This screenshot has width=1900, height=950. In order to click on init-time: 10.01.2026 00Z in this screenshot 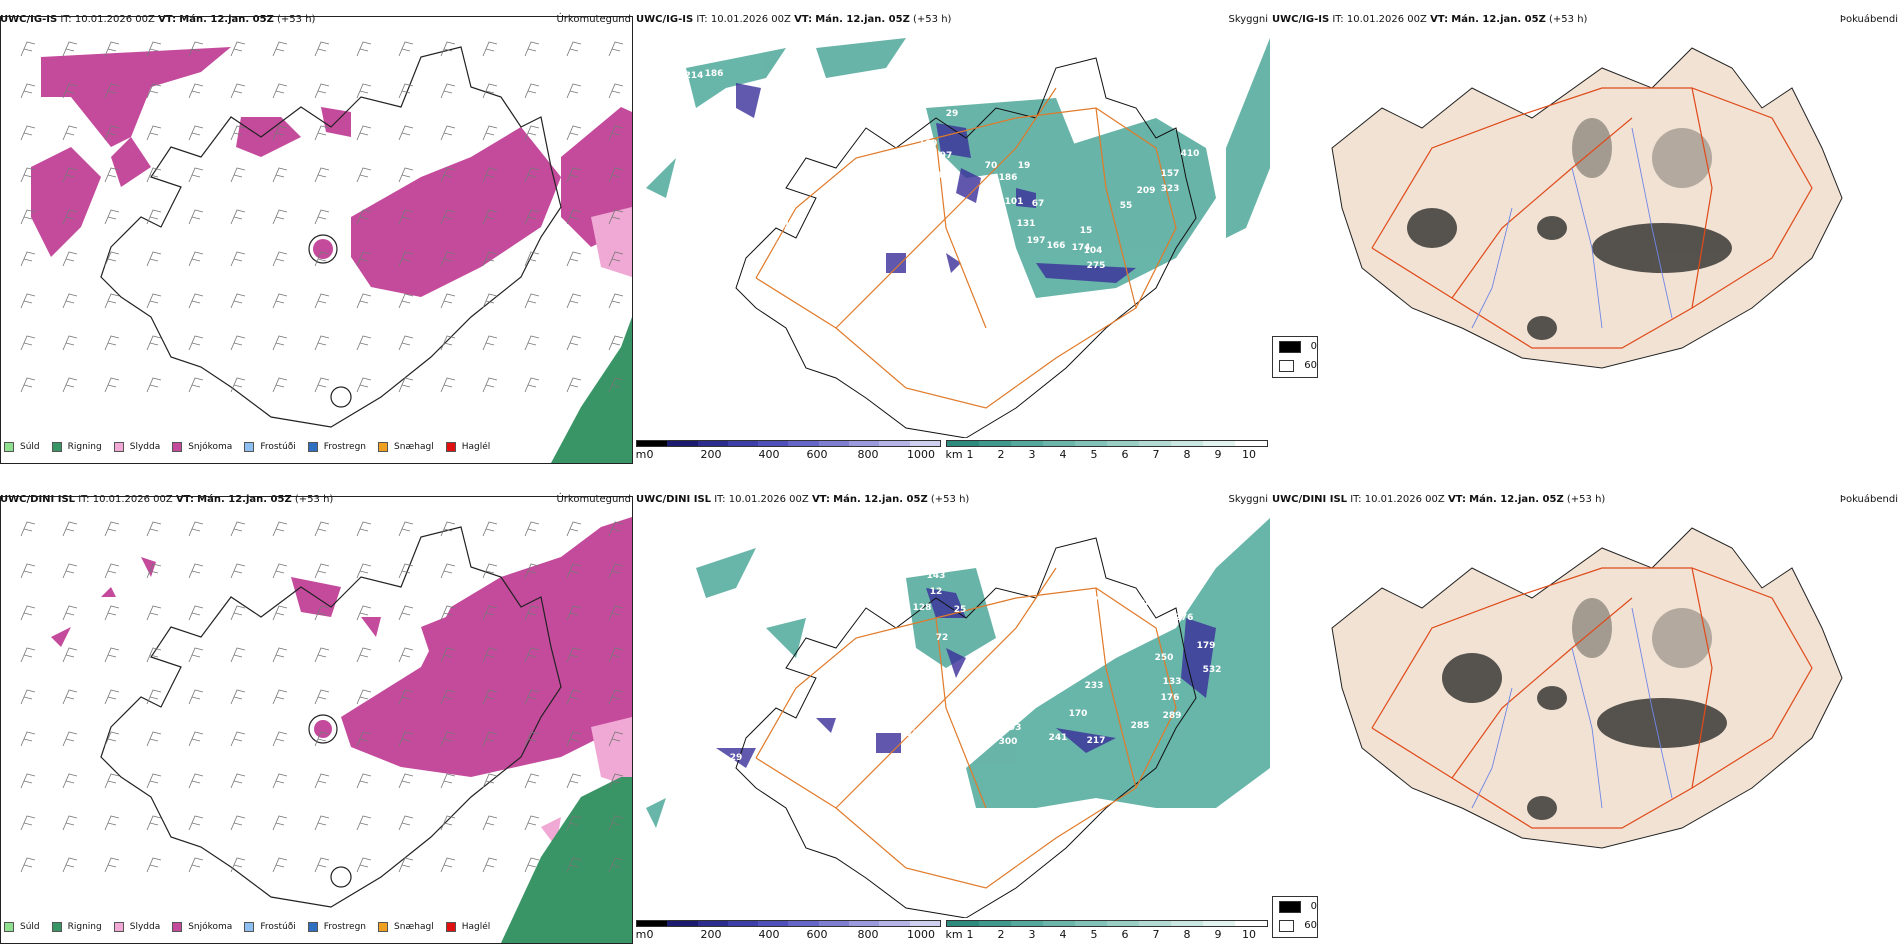, I will do `click(1386, 19)`.